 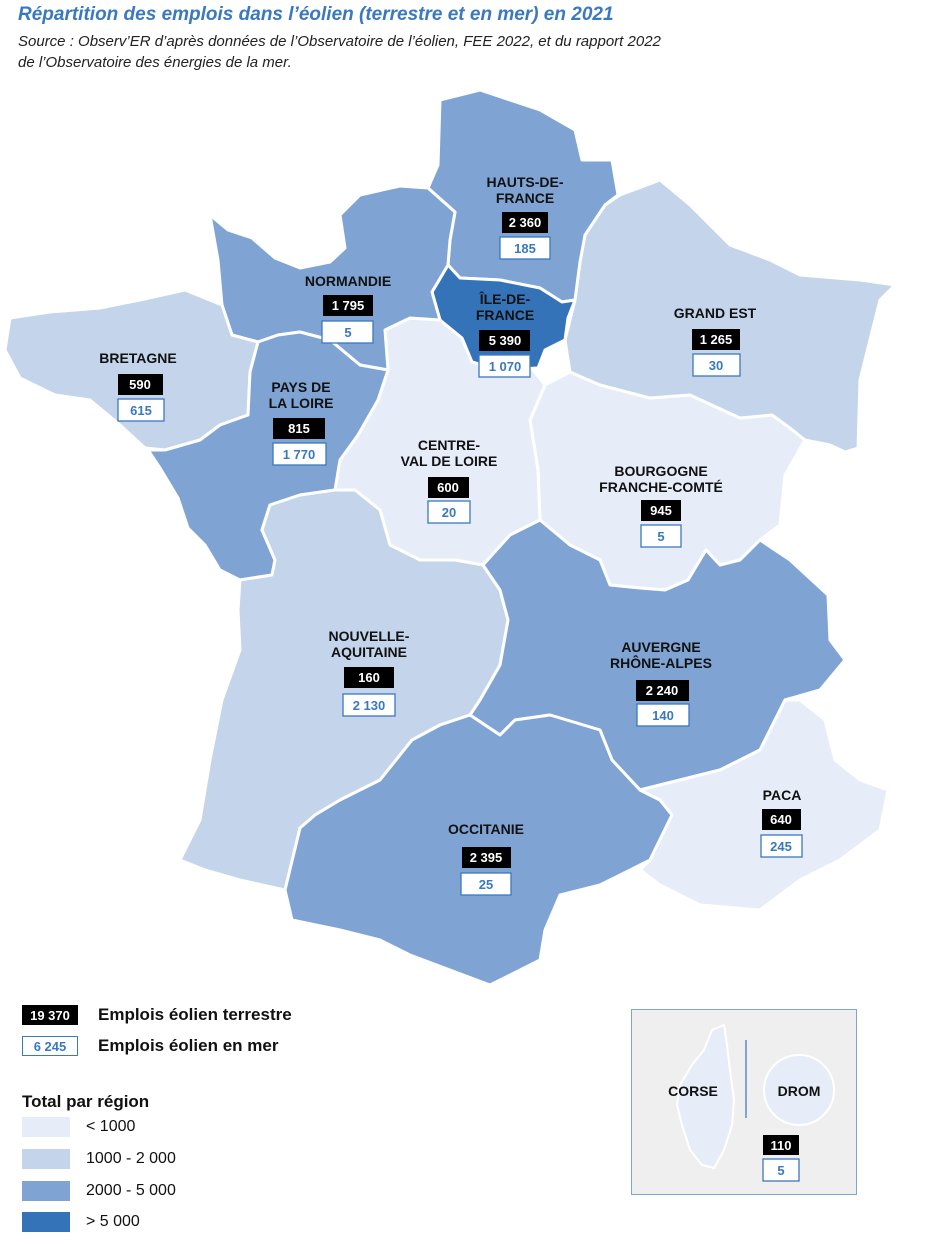 What do you see at coordinates (525, 182) in the screenshot?
I see `region-label-hauts-de-france-1: HAUTS-DE-` at bounding box center [525, 182].